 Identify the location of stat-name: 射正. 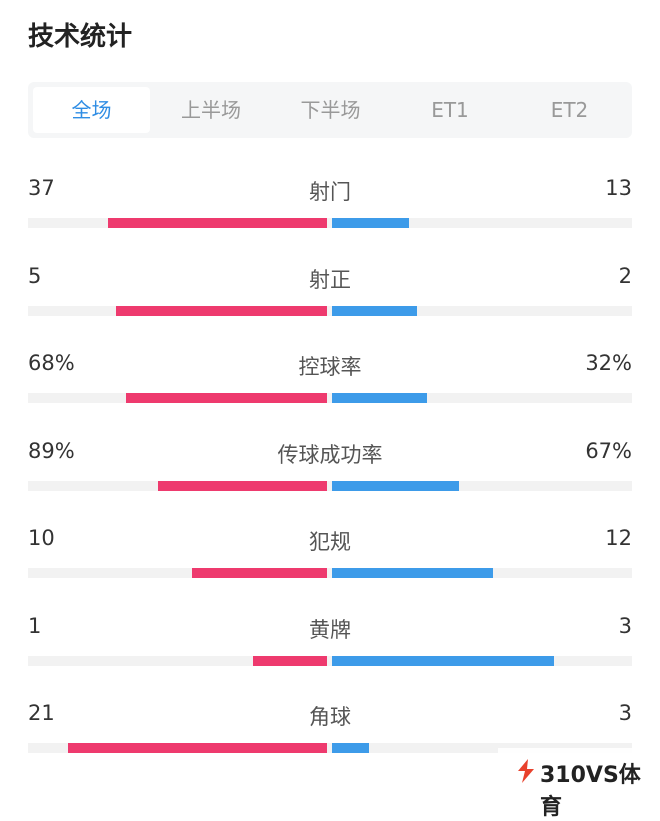
(330, 279).